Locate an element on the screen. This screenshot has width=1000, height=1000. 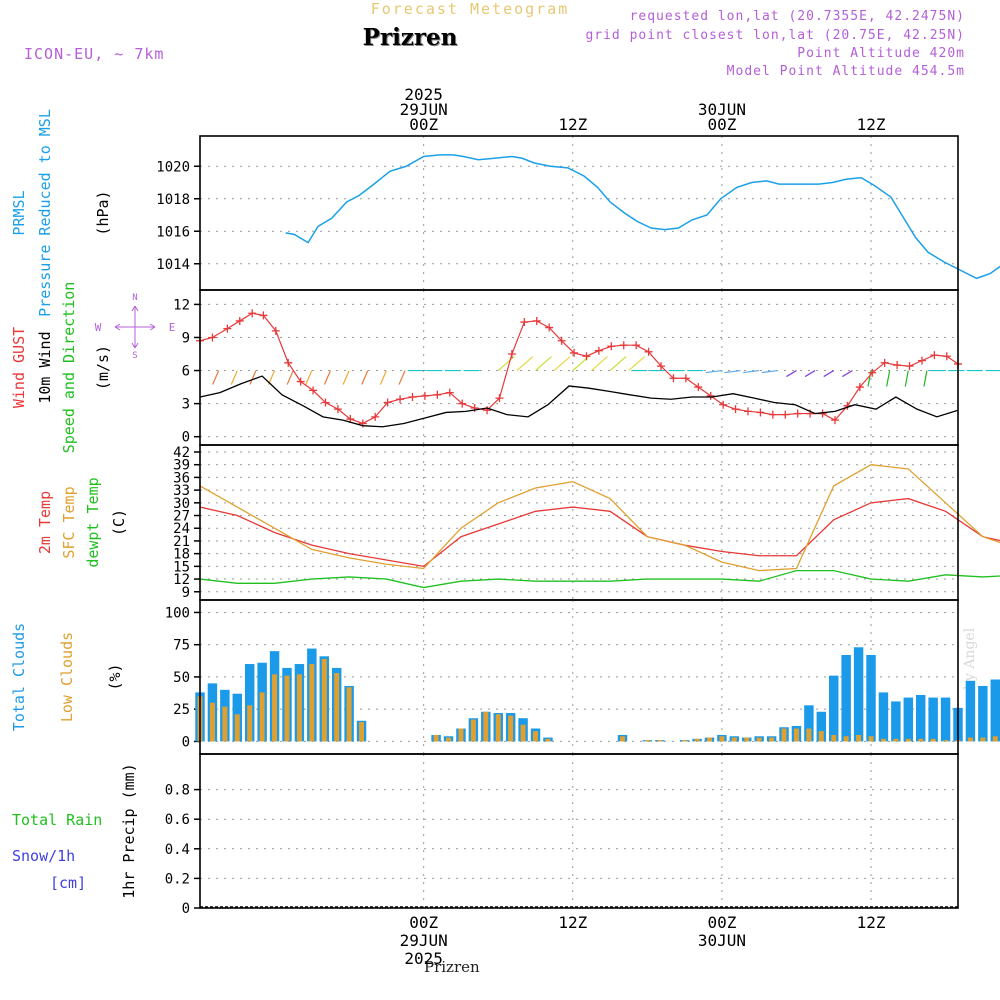
y-tick-label: 0.6 is located at coordinates (177, 820).